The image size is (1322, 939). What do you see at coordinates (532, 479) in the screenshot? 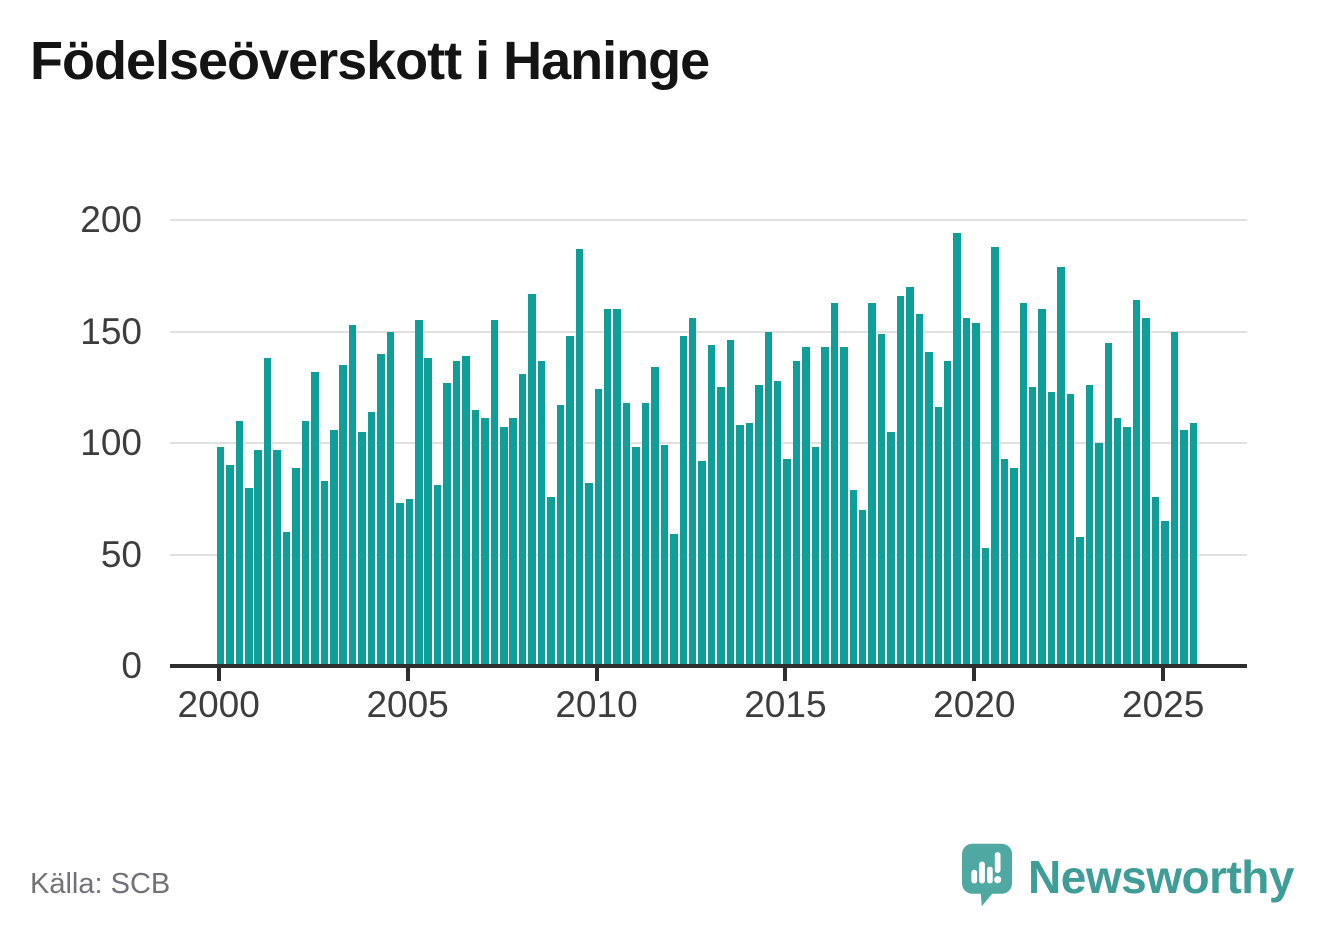
I see `bar-2008-Q2` at bounding box center [532, 479].